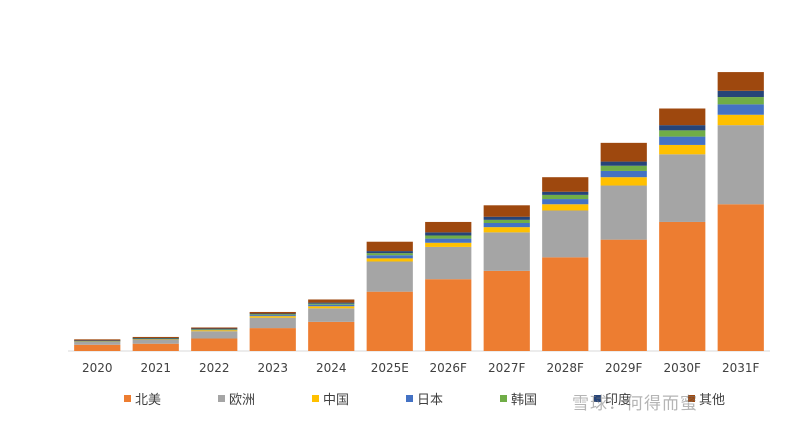 The height and width of the screenshot is (428, 786). Describe the element at coordinates (336, 400) in the screenshot. I see `legend-label: 中国` at that location.